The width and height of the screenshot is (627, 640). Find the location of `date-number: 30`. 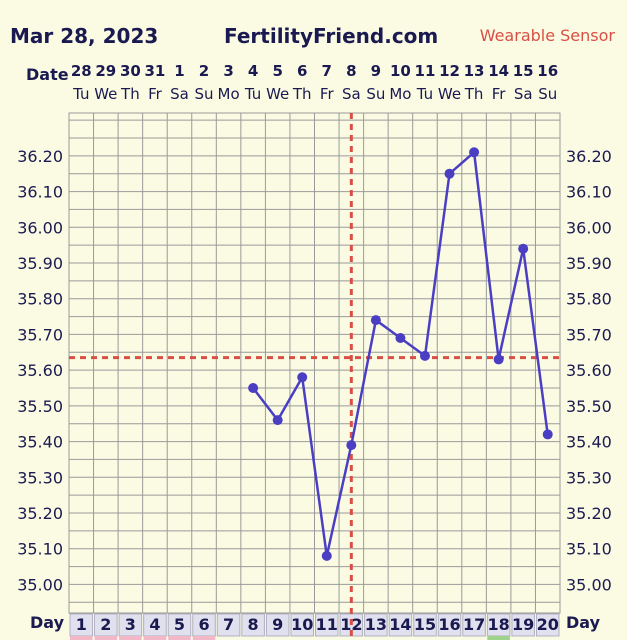

date-number: 30 is located at coordinates (130, 71).